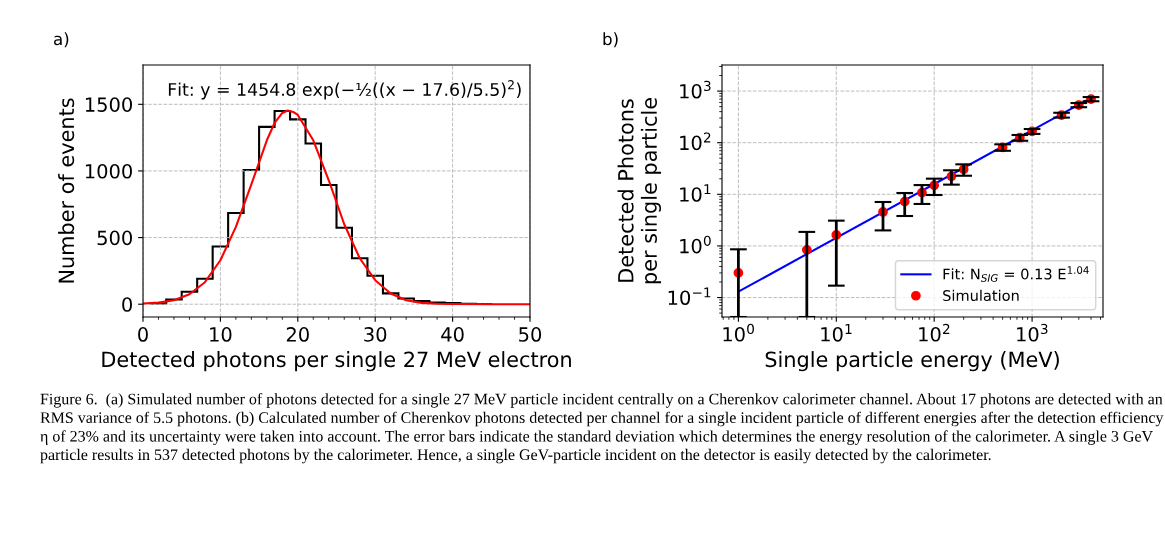 Image resolution: width=1165 pixels, height=552 pixels. Describe the element at coordinates (143, 334) in the screenshot. I see `x-tick-label: 0` at that location.